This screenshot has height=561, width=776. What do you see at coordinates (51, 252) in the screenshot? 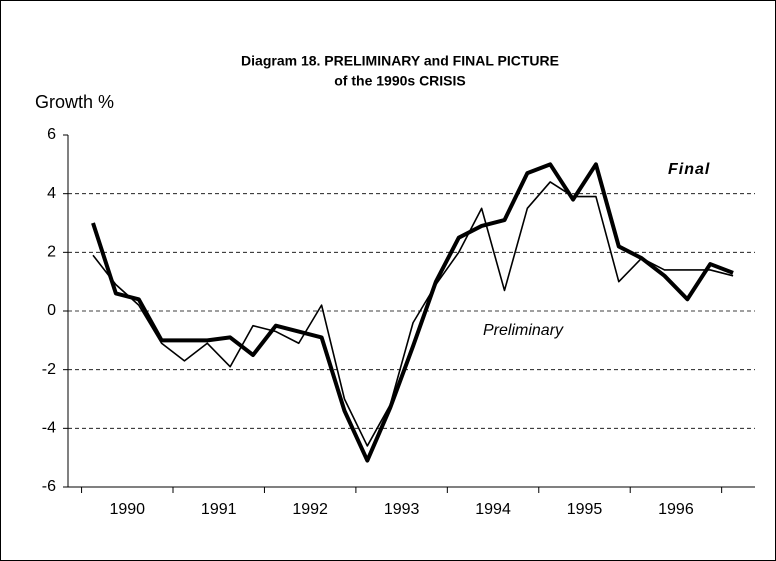
I see `y-tick-label: 2` at bounding box center [51, 252].